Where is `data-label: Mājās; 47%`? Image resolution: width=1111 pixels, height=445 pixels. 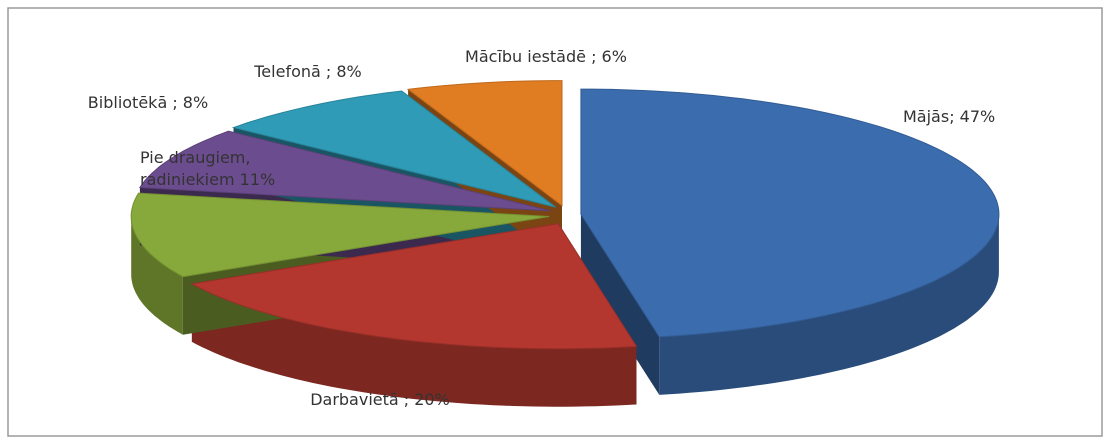 data-label: Mājās; 47% is located at coordinates (949, 116).